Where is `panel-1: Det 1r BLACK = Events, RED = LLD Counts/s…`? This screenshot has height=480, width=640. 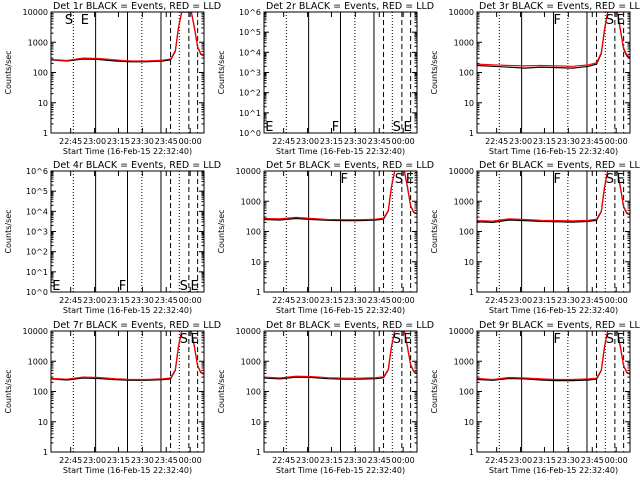
panel-1: Det 1r BLACK = Events, RED = LLD Counts/s… is located at coordinates (112, 78).